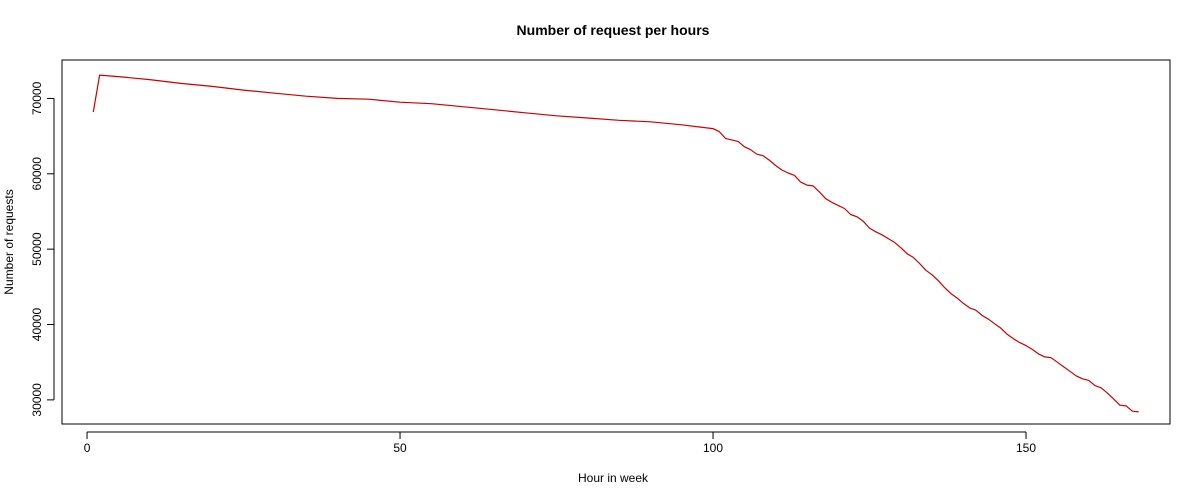 The width and height of the screenshot is (1200, 500). What do you see at coordinates (400, 448) in the screenshot?
I see `x-tick-label: 50` at bounding box center [400, 448].